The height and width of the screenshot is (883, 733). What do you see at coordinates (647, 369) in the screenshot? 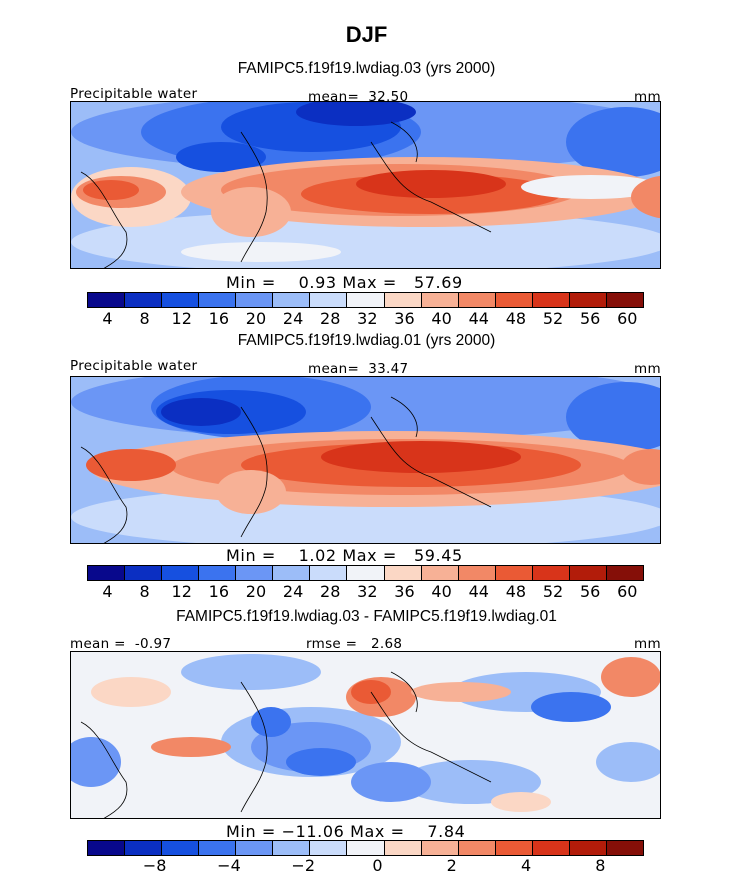
I see `panel2-units-label: mm` at bounding box center [647, 369].